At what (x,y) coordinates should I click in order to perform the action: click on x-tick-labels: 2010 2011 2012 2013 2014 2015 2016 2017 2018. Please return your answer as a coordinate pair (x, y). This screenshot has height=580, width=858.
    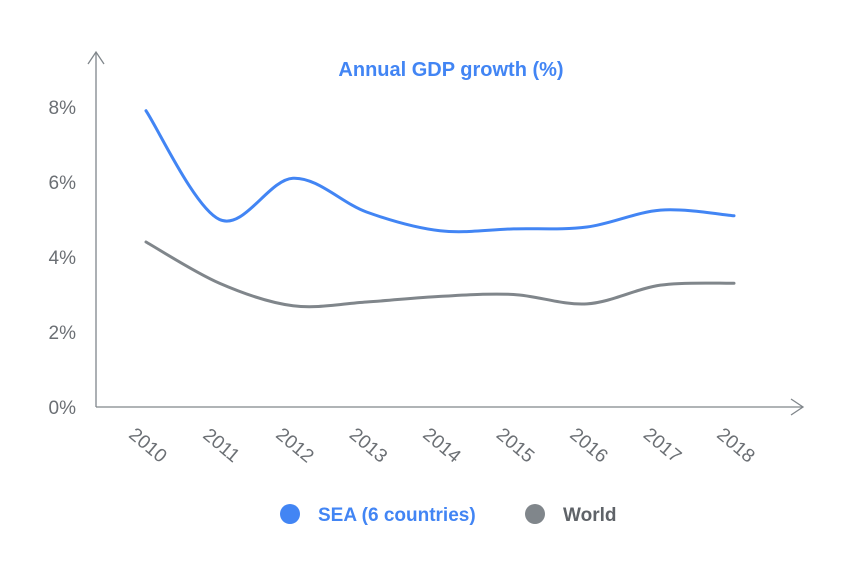
    Looking at the image, I should click on (442, 446).